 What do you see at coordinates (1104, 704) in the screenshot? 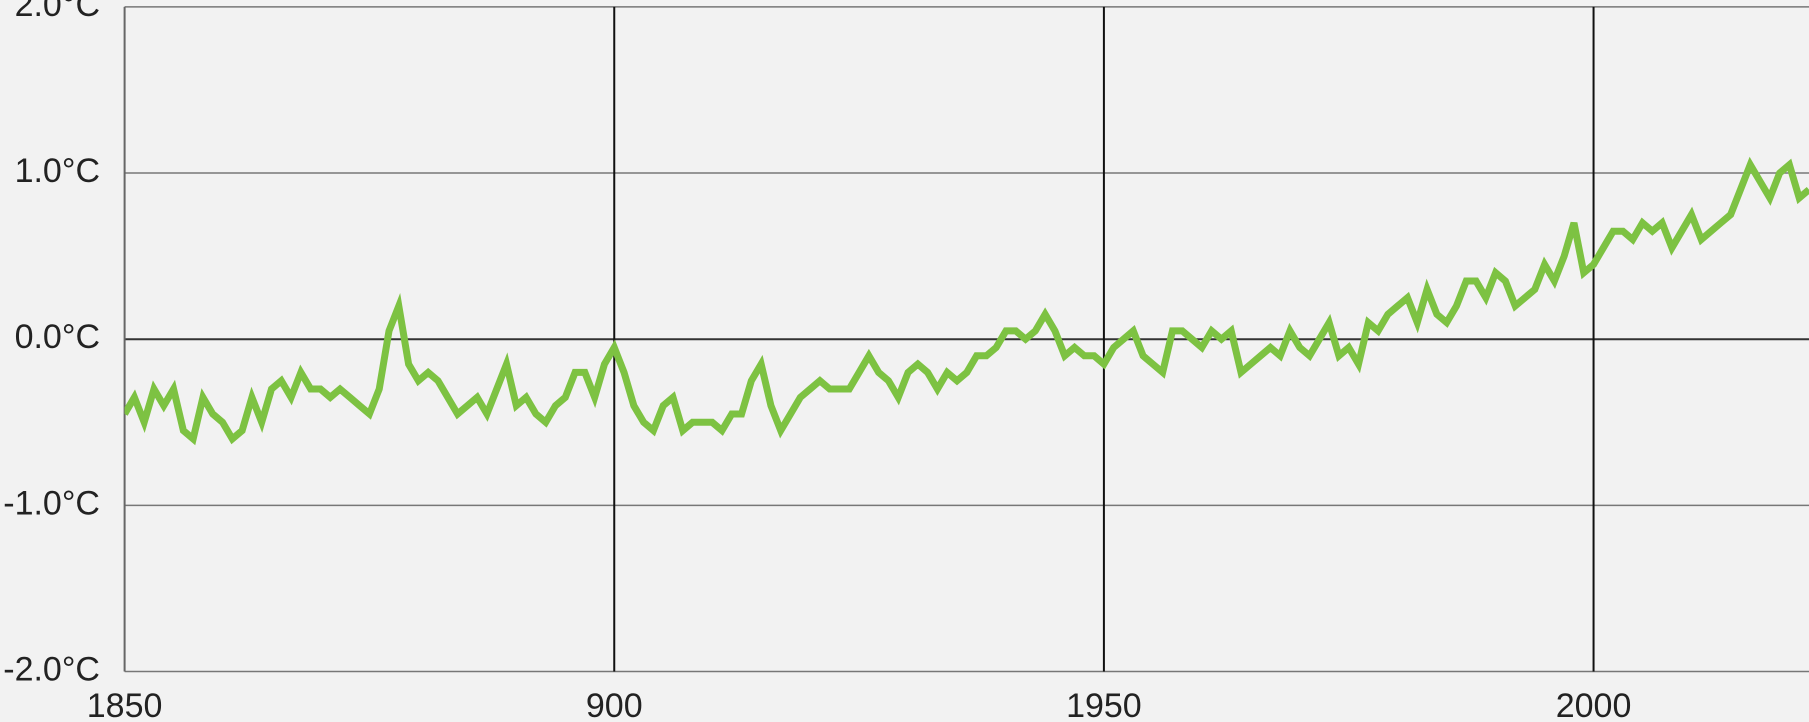
I see `x-tick-label: 1950` at bounding box center [1104, 704].